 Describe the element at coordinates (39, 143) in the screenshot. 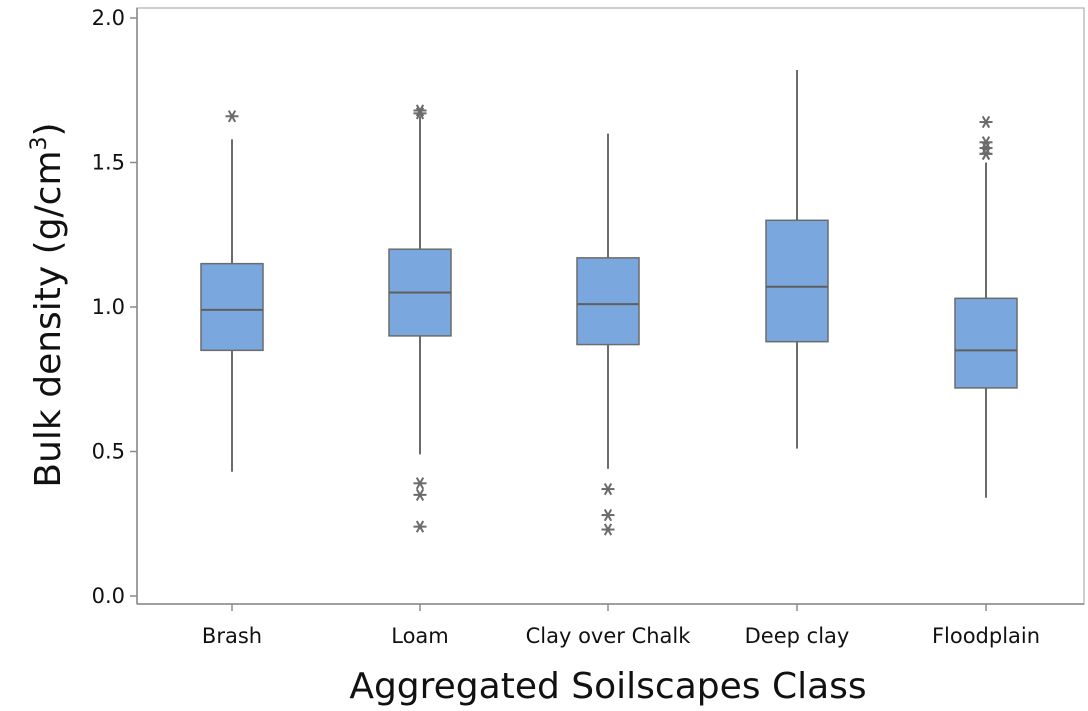

I see `y-axis-title-superscript: 3` at that location.